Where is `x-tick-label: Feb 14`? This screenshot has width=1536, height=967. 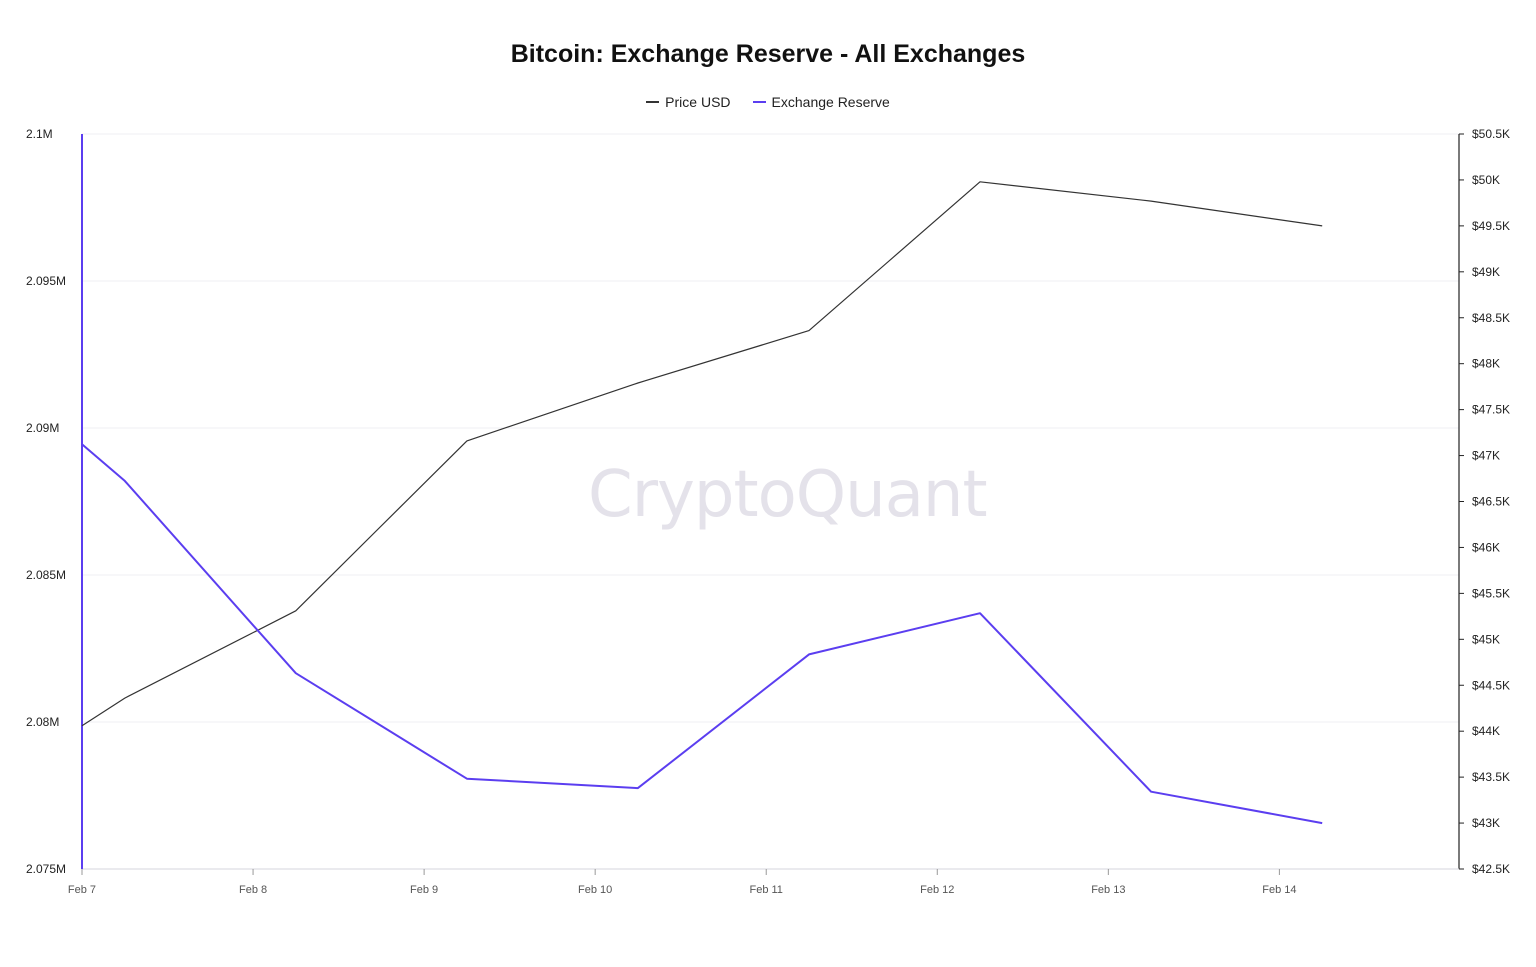
x-tick-label: Feb 14 is located at coordinates (1279, 890).